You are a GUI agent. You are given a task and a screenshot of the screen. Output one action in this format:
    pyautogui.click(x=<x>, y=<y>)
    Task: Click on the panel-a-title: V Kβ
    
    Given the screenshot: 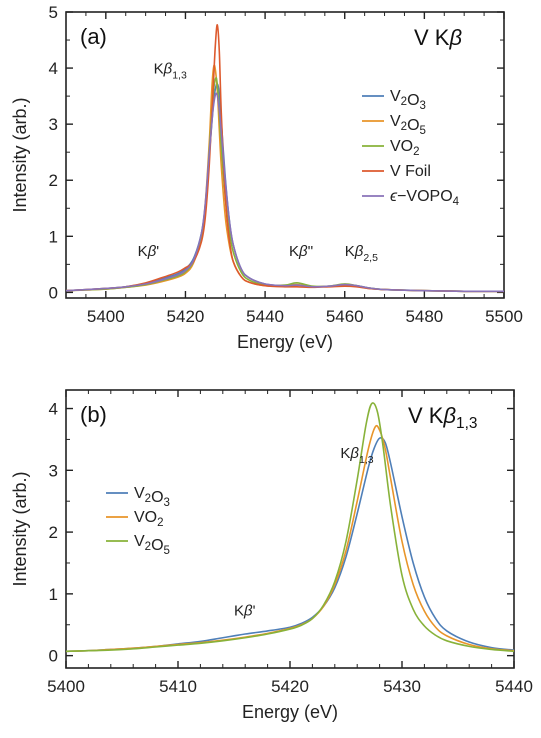 What is the action you would take?
    pyautogui.click(x=438, y=37)
    